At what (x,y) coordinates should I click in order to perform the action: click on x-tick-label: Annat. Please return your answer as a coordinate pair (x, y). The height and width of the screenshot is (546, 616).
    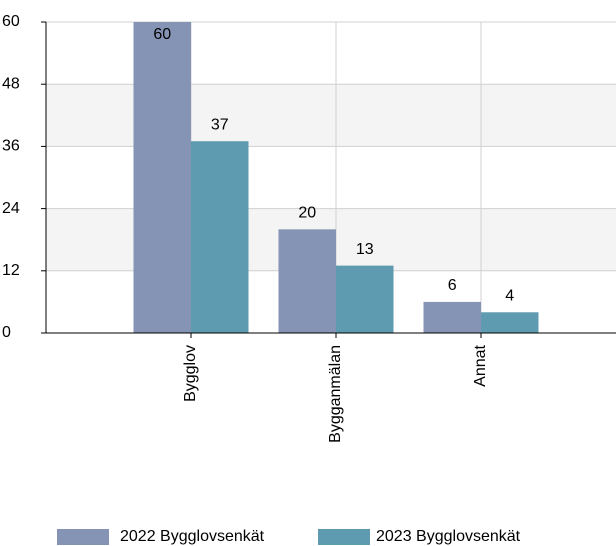
    Looking at the image, I should click on (480, 365).